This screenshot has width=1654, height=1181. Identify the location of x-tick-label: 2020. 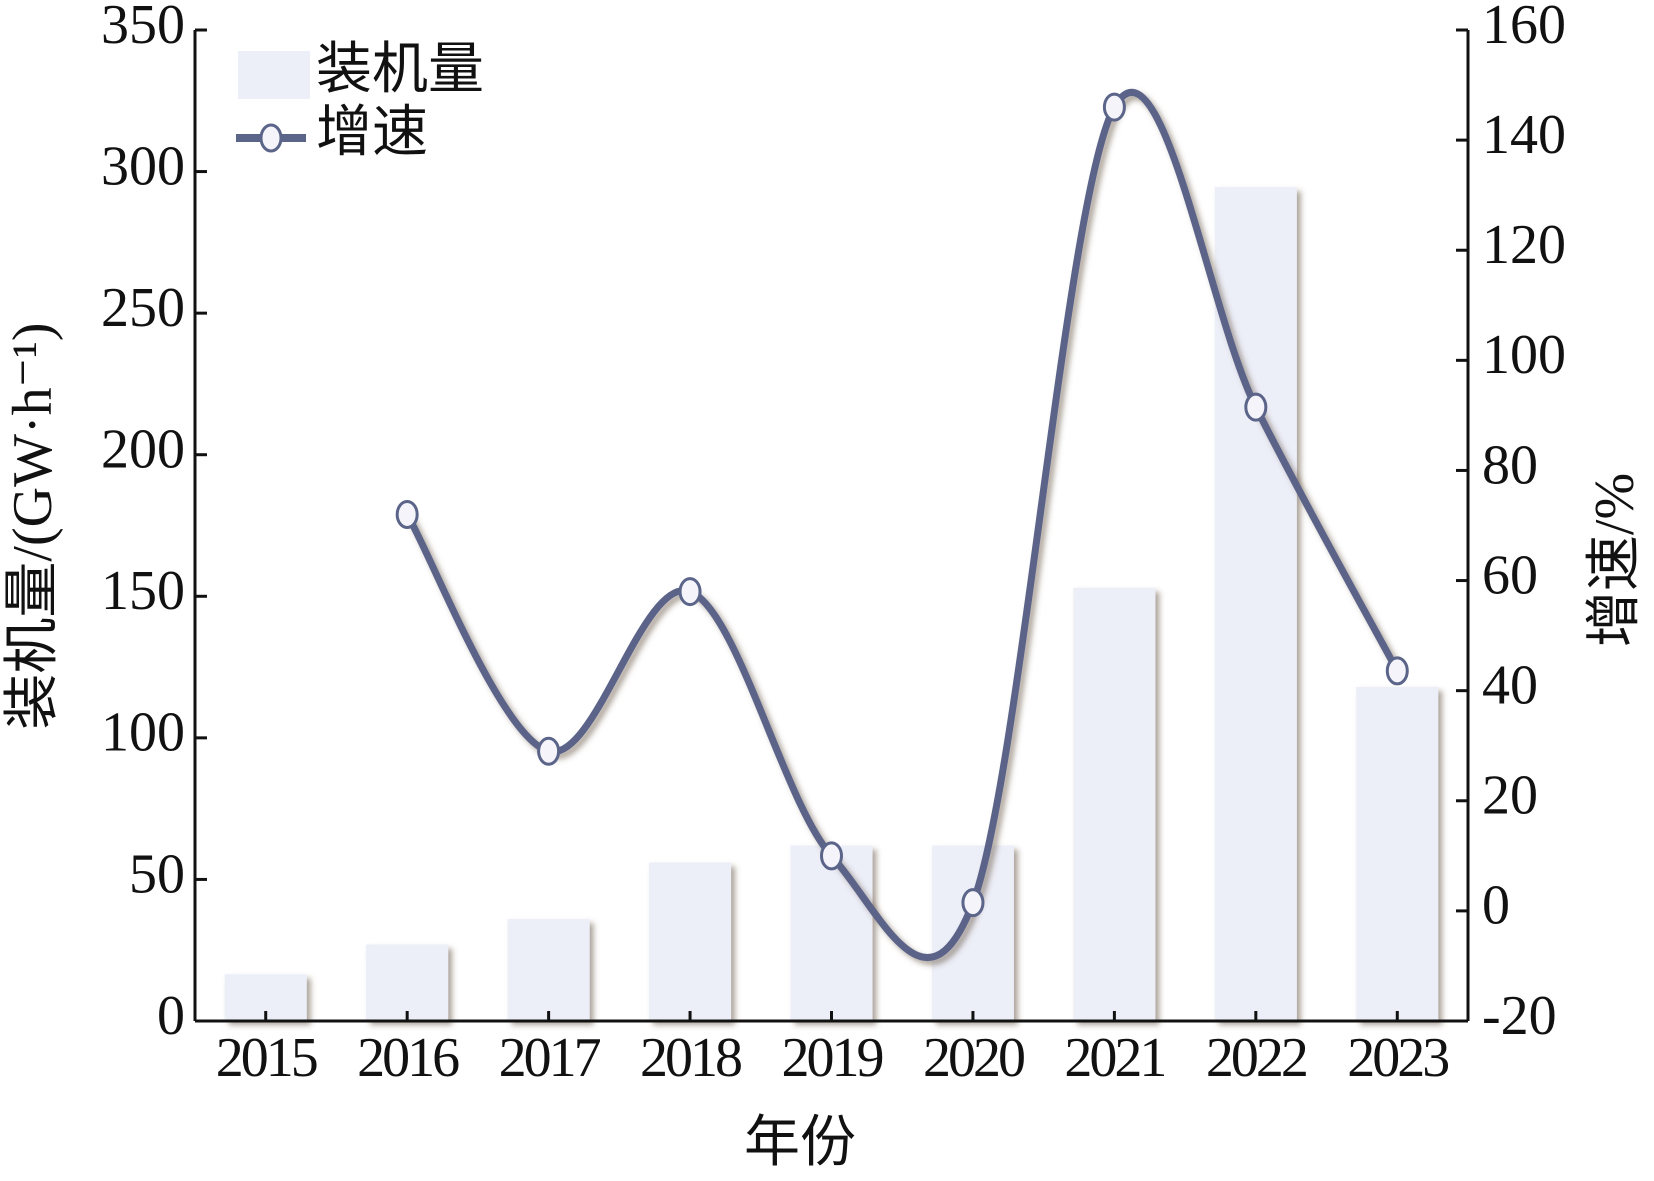
(973, 1058).